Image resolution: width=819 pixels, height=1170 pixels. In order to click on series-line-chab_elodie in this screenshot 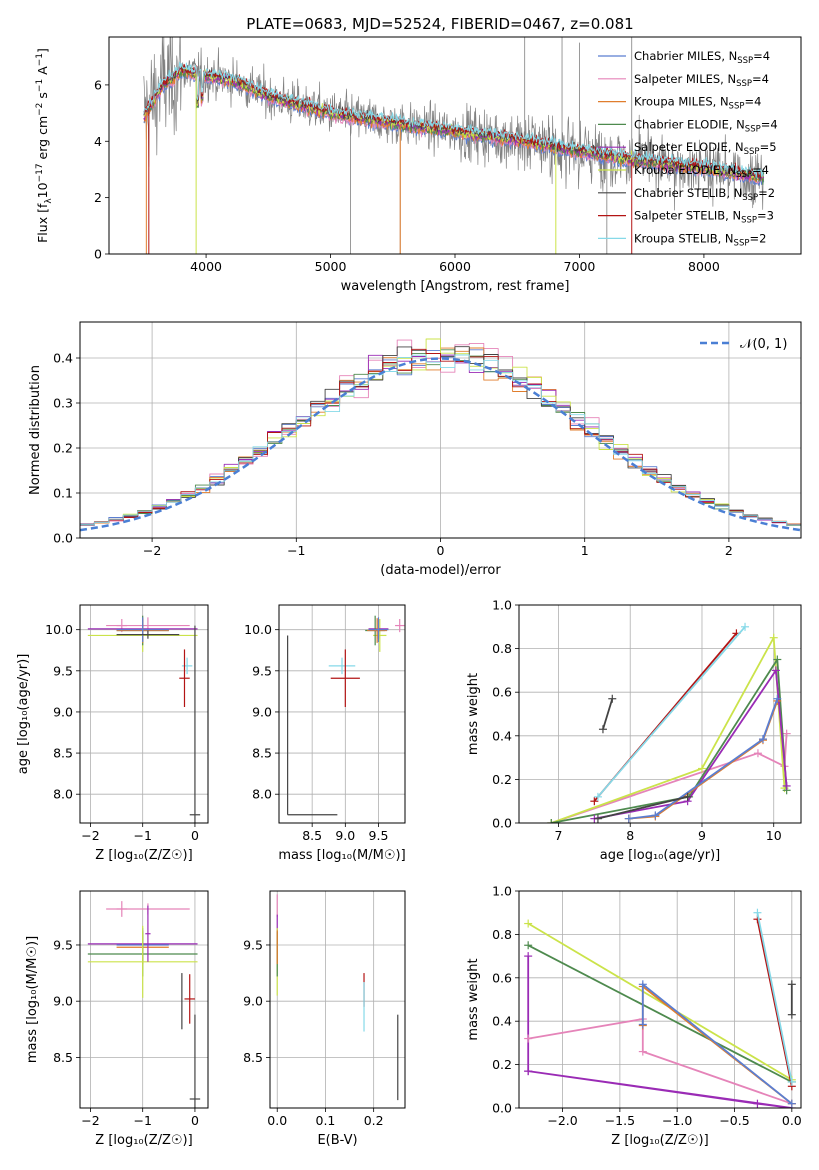, I will do `click(660, 1013)`.